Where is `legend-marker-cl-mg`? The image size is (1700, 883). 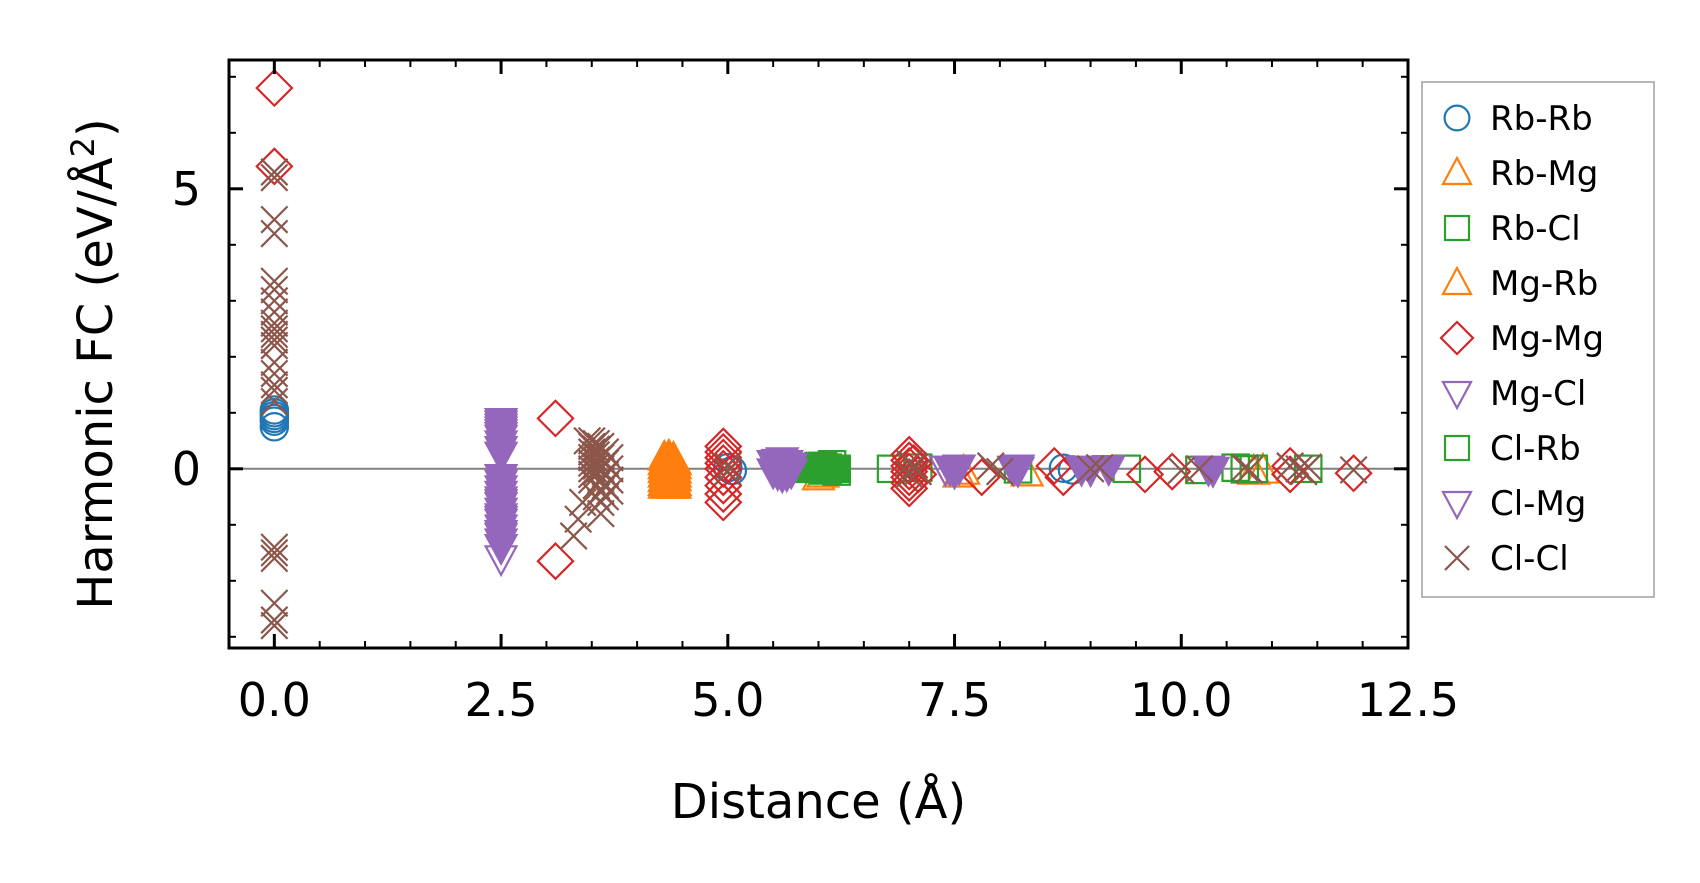 legend-marker-cl-mg is located at coordinates (1457, 505).